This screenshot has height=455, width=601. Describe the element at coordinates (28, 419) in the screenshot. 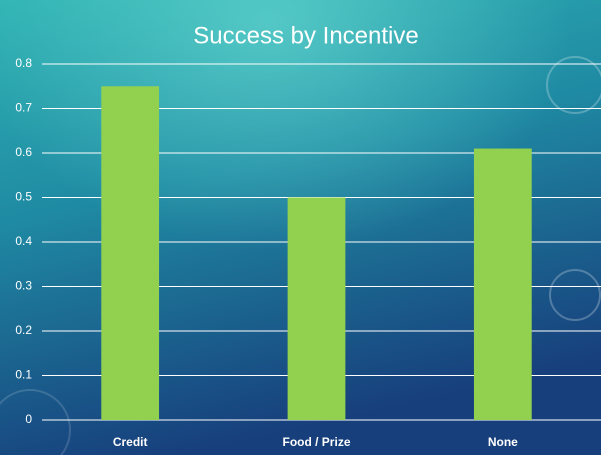

I see `y-tick-label: 0` at that location.